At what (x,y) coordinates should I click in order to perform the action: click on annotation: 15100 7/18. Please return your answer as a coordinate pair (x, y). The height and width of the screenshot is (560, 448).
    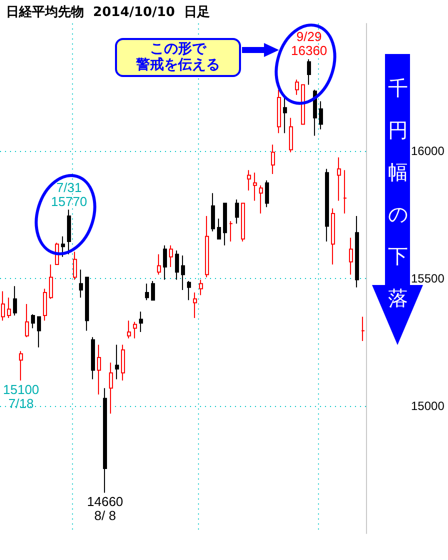
    Looking at the image, I should click on (21, 396).